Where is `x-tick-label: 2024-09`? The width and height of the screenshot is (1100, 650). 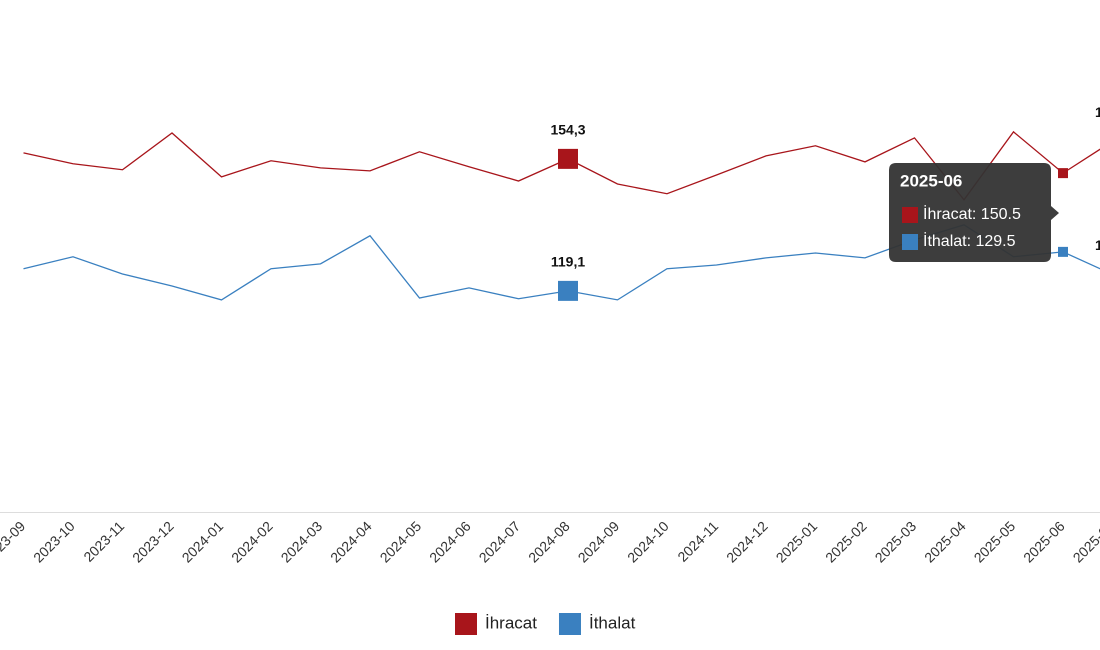 x-tick-label: 2024-09 is located at coordinates (599, 542).